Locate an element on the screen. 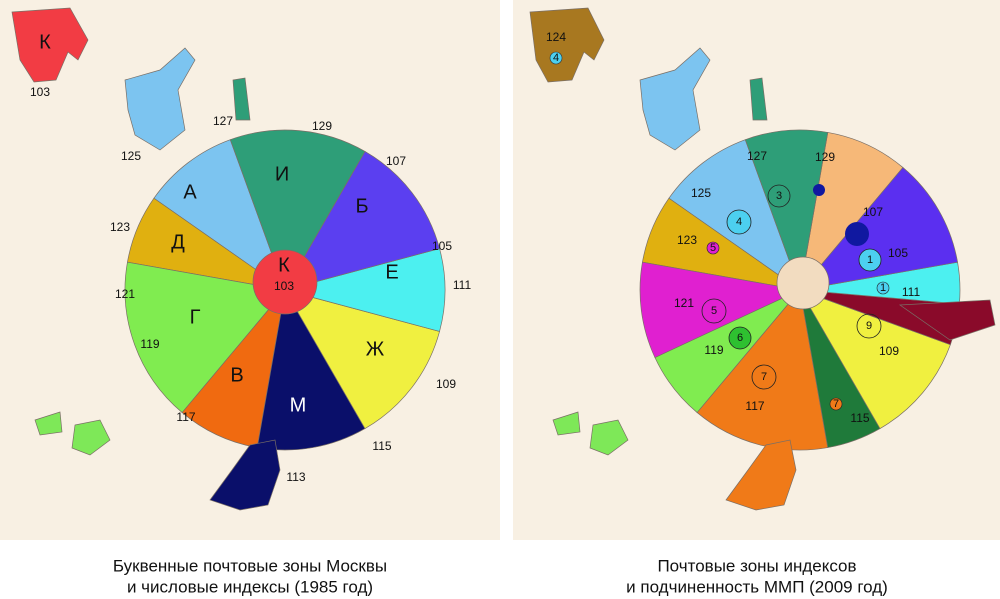 The height and width of the screenshot is (599, 1000). zone-letter: Е is located at coordinates (391, 272).